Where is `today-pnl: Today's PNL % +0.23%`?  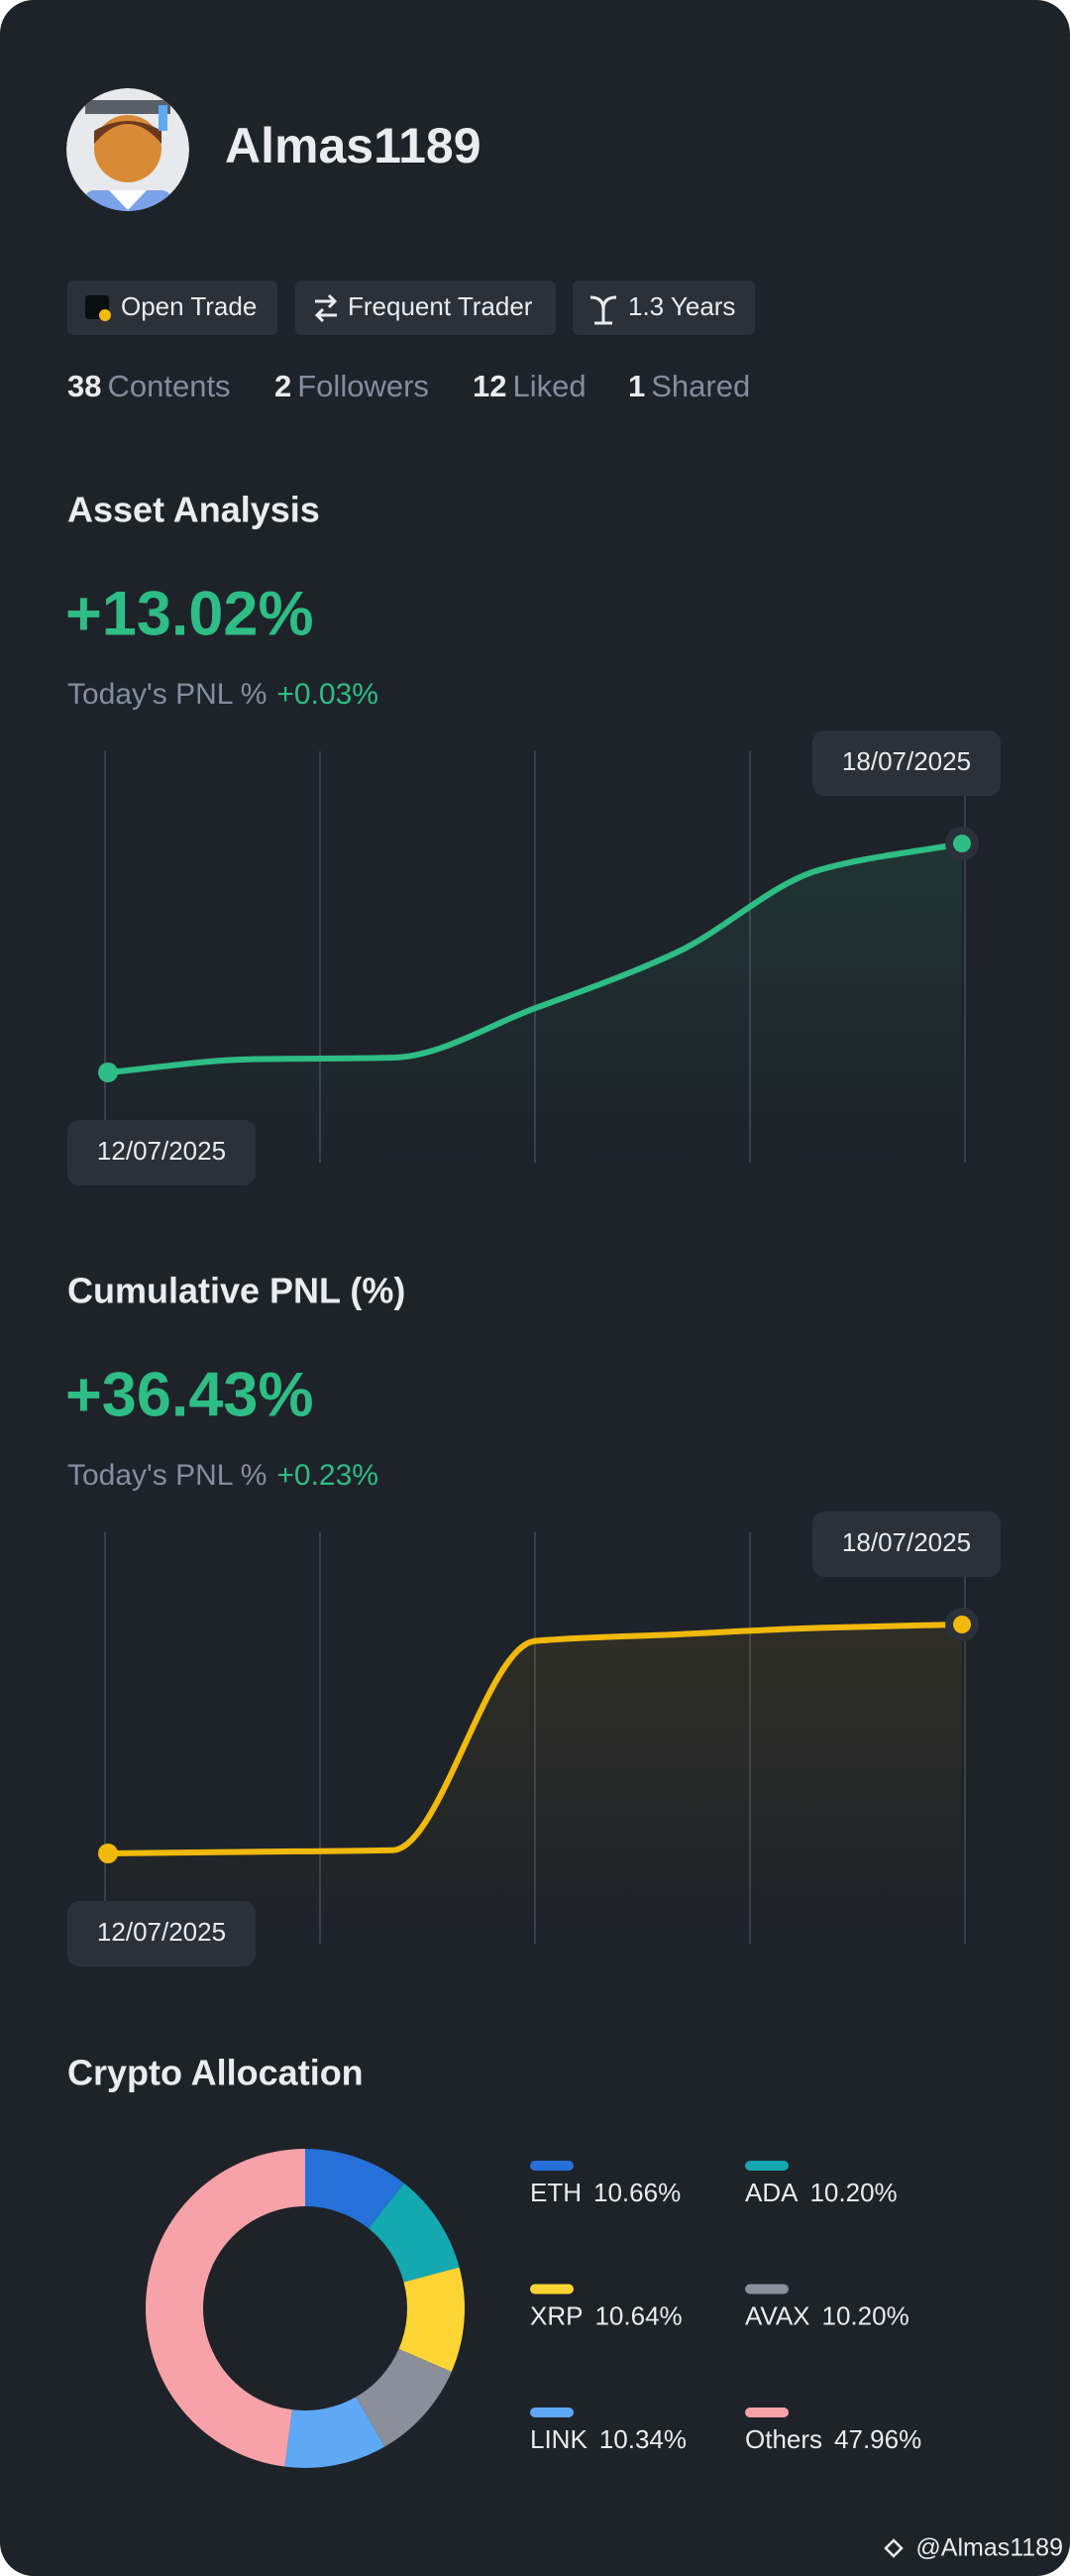
today-pnl: Today's PNL % +0.23% is located at coordinates (222, 1475).